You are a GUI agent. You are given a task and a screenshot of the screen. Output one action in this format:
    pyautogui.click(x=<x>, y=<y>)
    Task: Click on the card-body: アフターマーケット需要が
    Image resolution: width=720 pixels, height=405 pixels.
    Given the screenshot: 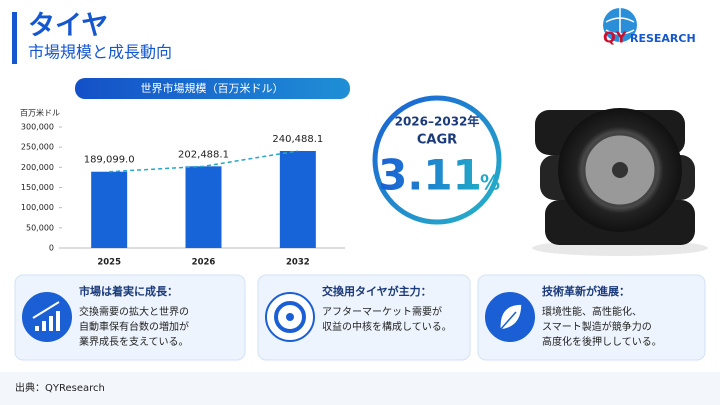 What is the action you would take?
    pyautogui.click(x=382, y=311)
    